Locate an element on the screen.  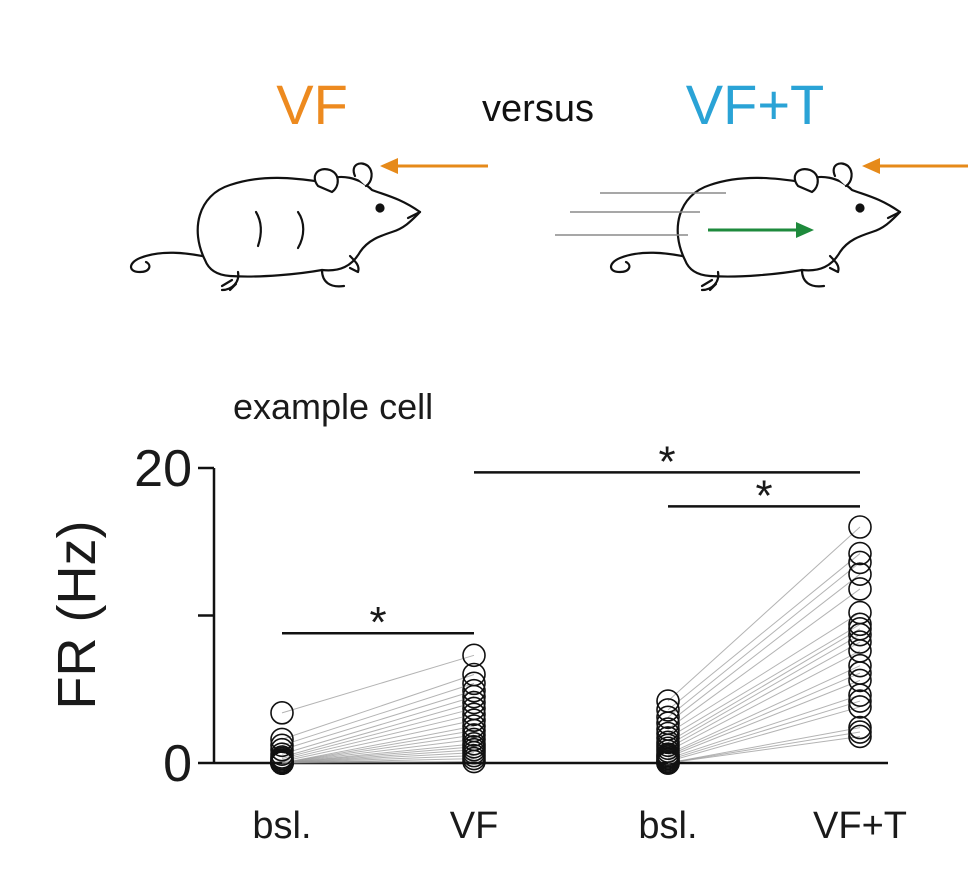
mouse-running-icon is located at coordinates (755, 227).